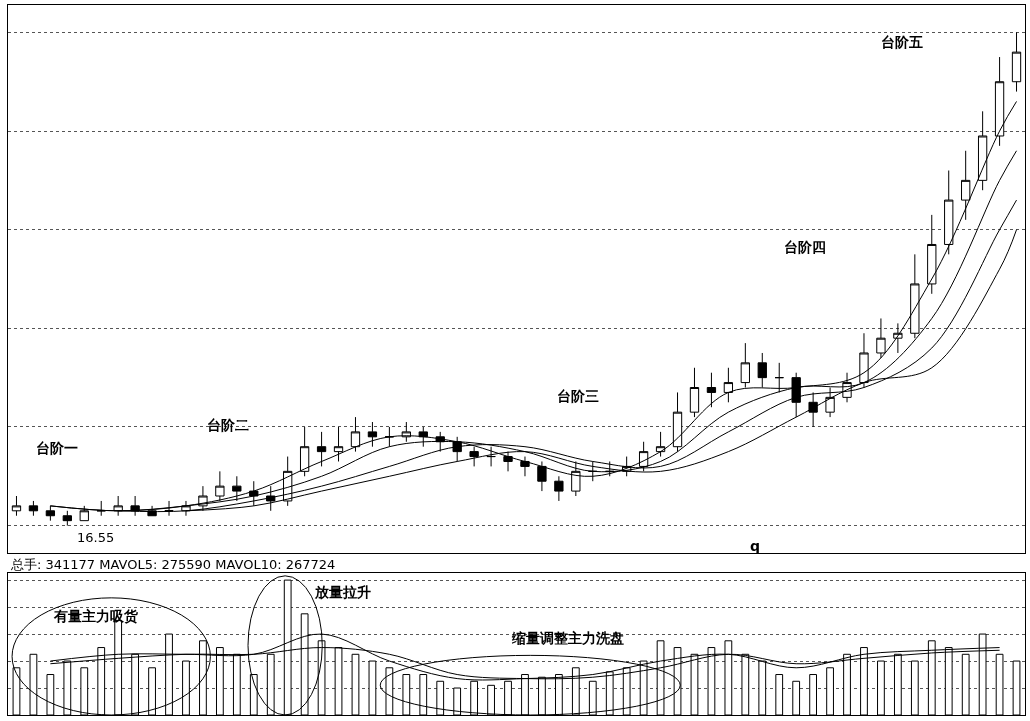  Describe the element at coordinates (173, 564) in the screenshot. I see `text: 总手: 341177 MAVOL5: 275590 MAVOL10: 267724` at that location.